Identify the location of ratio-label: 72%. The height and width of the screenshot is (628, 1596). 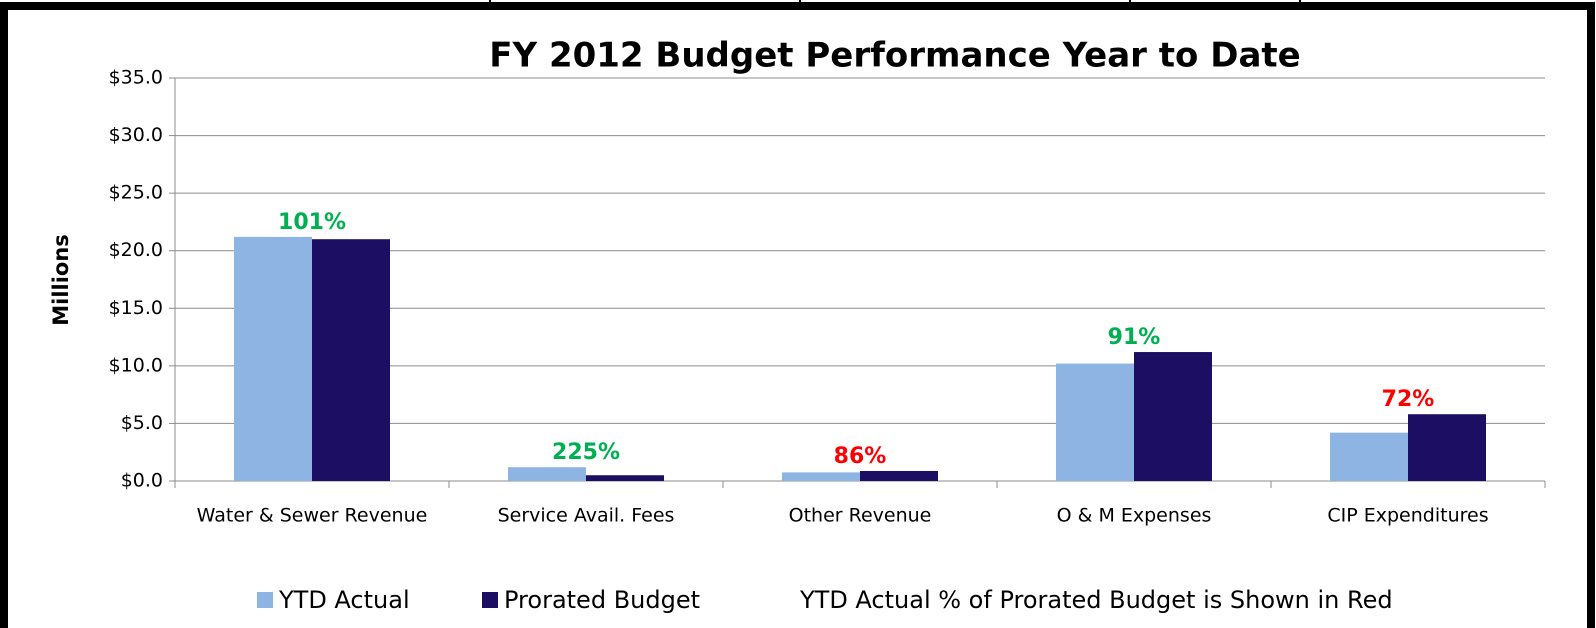
(1408, 399).